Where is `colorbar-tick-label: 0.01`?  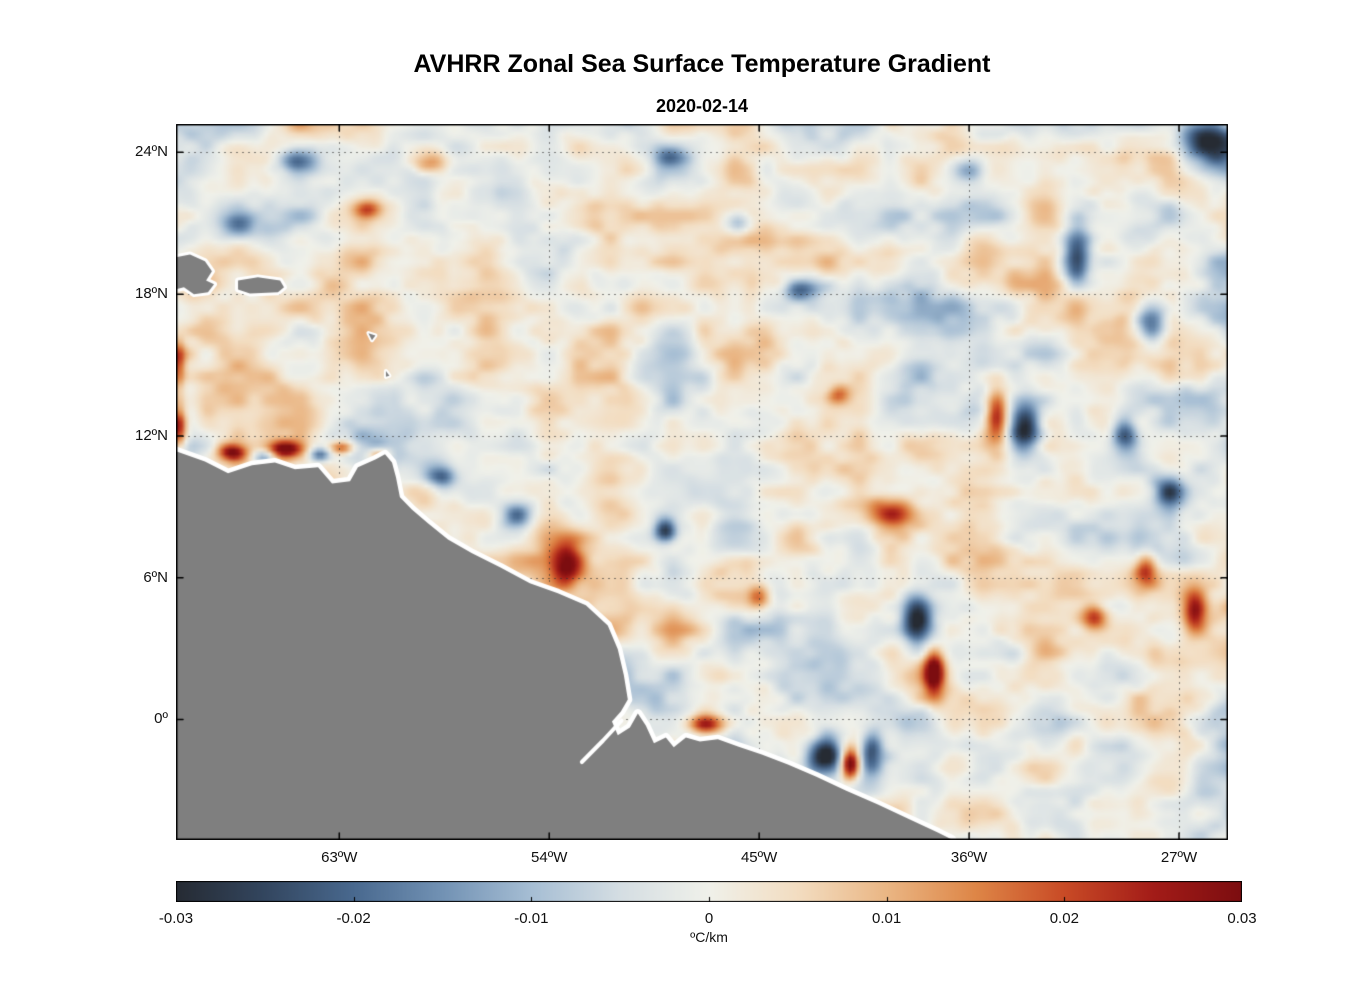
colorbar-tick-label: 0.01 is located at coordinates (887, 918).